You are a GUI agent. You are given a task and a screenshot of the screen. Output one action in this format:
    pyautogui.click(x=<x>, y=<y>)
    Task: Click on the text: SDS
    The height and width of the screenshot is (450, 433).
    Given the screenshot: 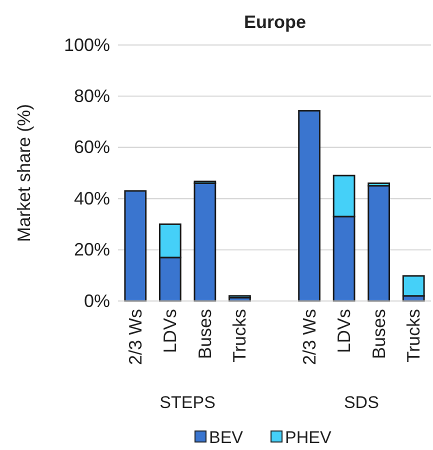 What is the action you would take?
    pyautogui.click(x=361, y=402)
    